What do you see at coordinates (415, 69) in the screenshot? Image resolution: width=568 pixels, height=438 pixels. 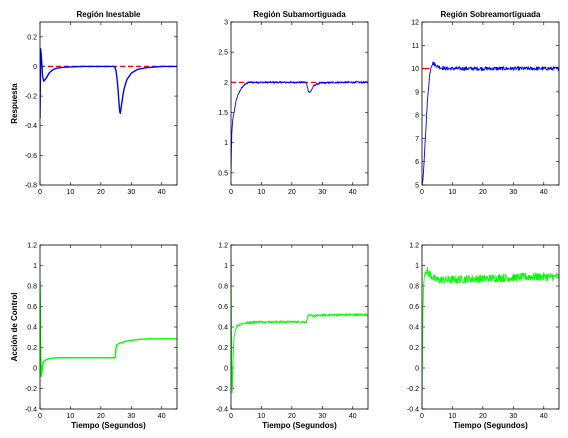 I see `y-tick-label: 10` at bounding box center [415, 69].